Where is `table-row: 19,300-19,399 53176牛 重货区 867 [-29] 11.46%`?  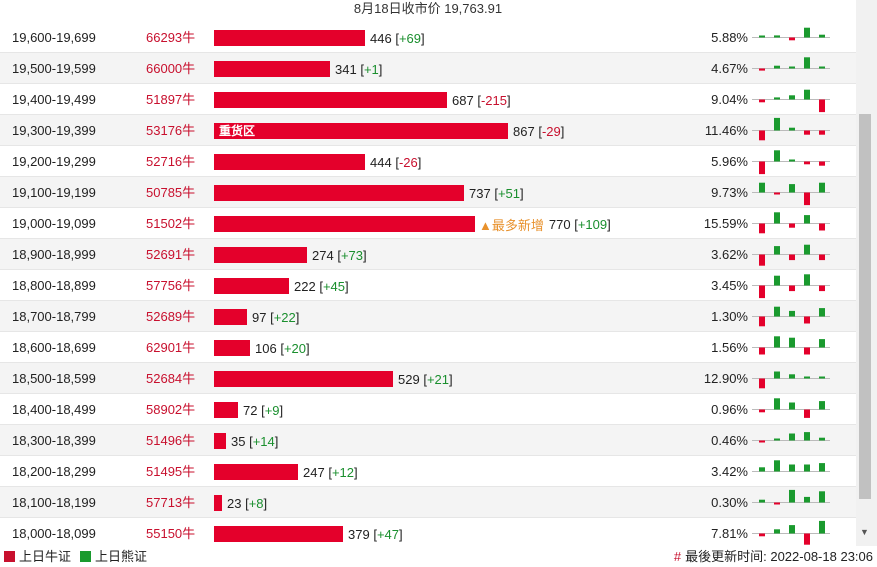
table-row: 19,300-19,399 53176牛 重货区 867 [-29] 11.46% is located at coordinates (428, 130).